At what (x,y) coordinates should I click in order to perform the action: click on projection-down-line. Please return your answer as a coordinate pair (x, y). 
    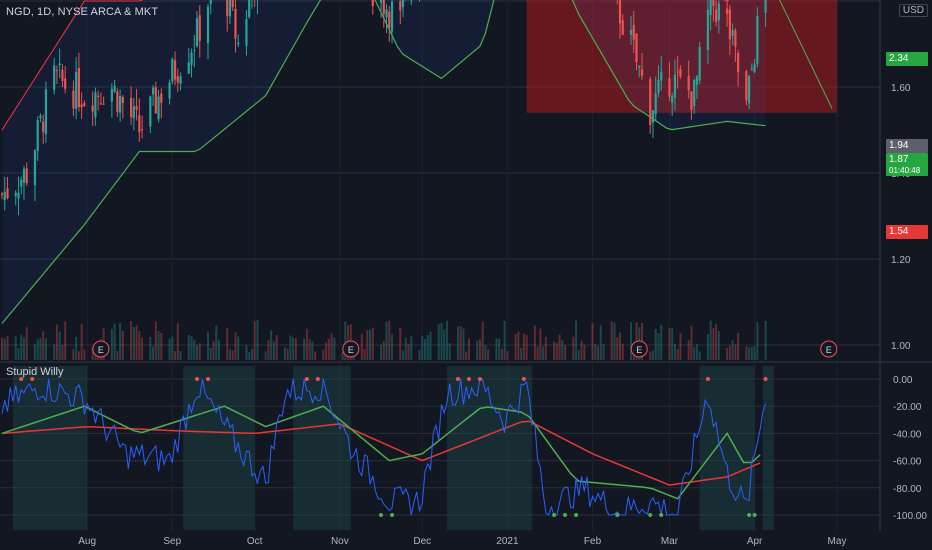
    Looking at the image, I should click on (806, 54).